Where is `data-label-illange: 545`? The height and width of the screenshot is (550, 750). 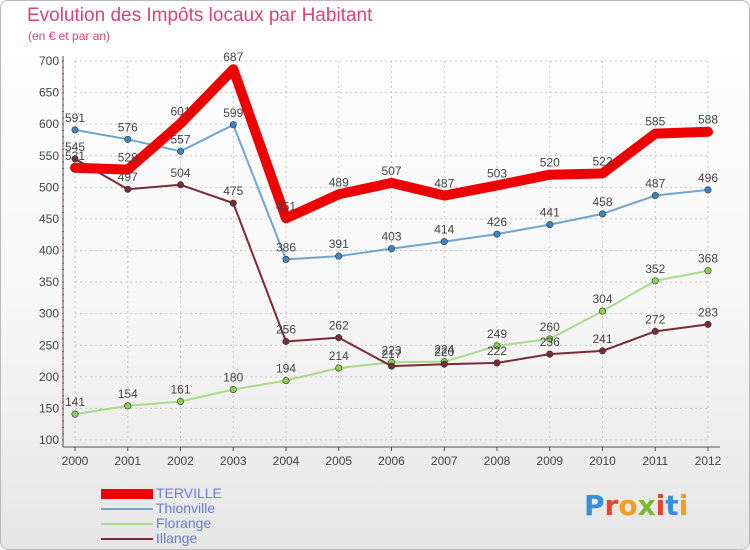
data-label-illange: 545 is located at coordinates (75, 147).